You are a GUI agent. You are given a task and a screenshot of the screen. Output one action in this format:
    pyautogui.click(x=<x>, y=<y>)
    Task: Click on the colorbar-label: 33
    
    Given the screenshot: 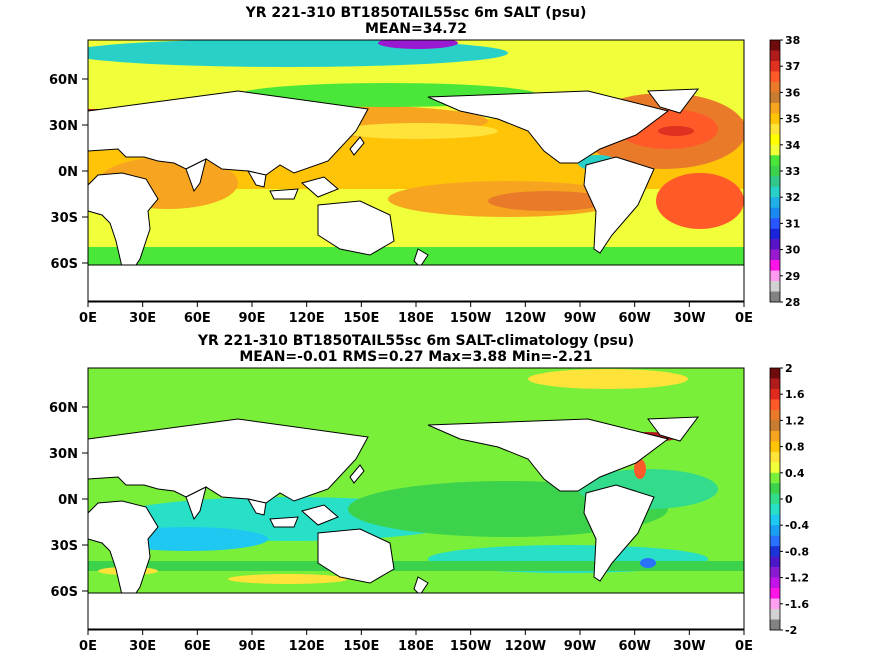 What is the action you would take?
    pyautogui.click(x=792, y=171)
    